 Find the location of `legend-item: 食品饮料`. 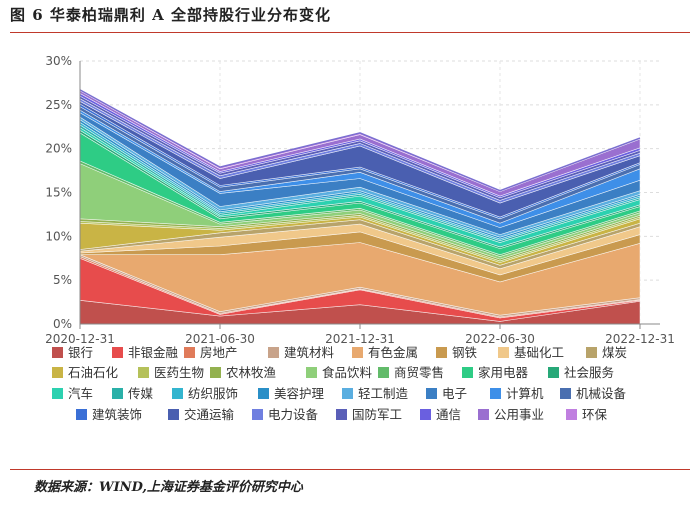

legend-item: 食品饮料 is located at coordinates (339, 372).